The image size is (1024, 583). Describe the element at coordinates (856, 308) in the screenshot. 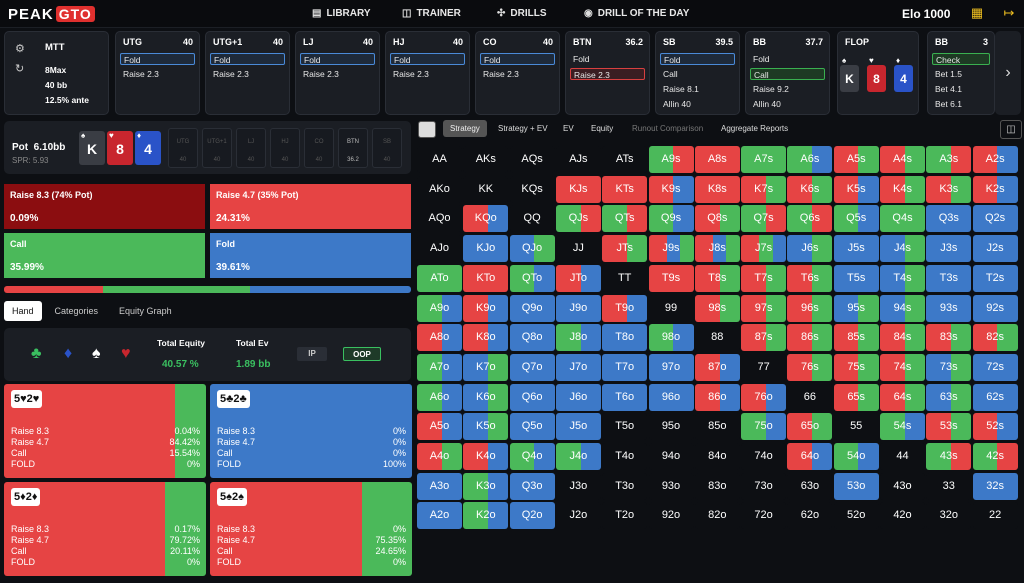

I see `hand-cell-95s: 95s` at that location.